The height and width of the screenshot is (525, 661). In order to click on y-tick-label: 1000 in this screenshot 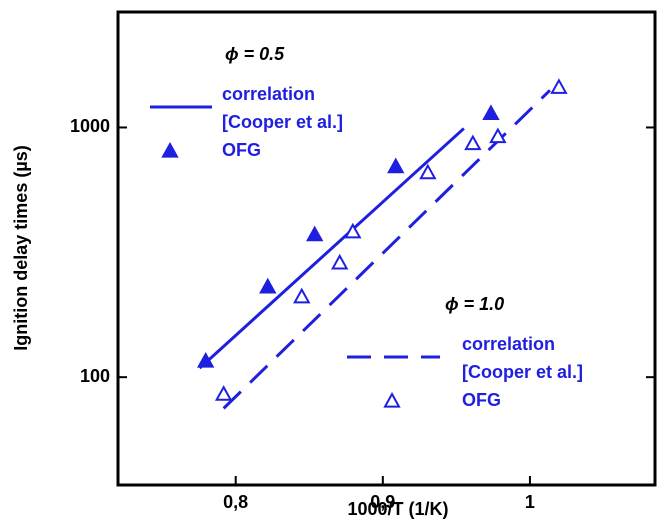, I will do `click(90, 126)`.